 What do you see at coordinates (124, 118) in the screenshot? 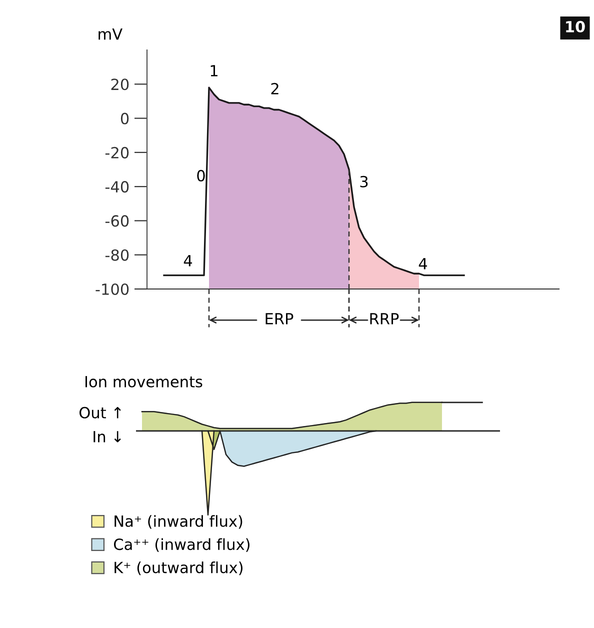
I see `y-tick-label: 0` at bounding box center [124, 118].